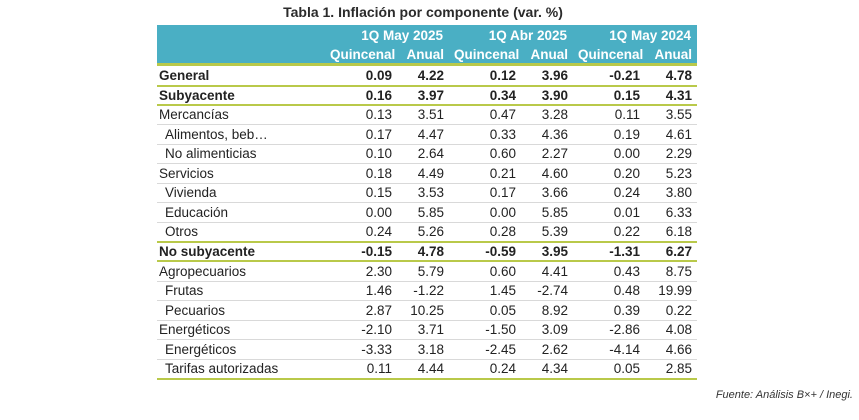  I want to click on cell-value: -1.31, so click(609, 251).